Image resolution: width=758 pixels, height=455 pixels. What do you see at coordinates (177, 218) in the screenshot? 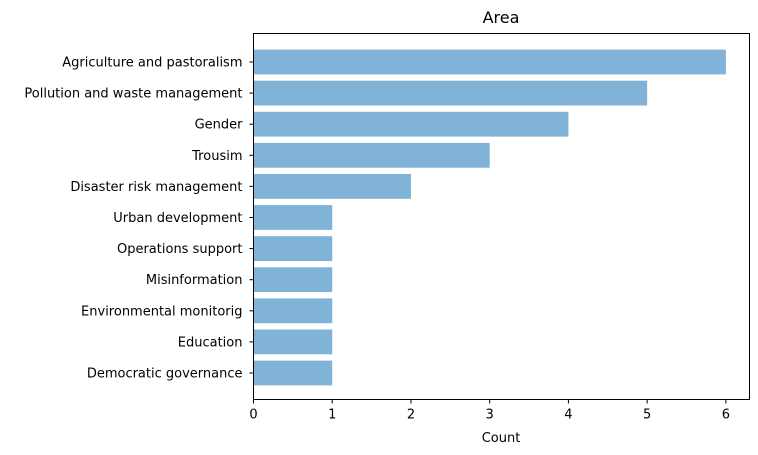
I see `y-tick-label: Urban development` at bounding box center [177, 218].